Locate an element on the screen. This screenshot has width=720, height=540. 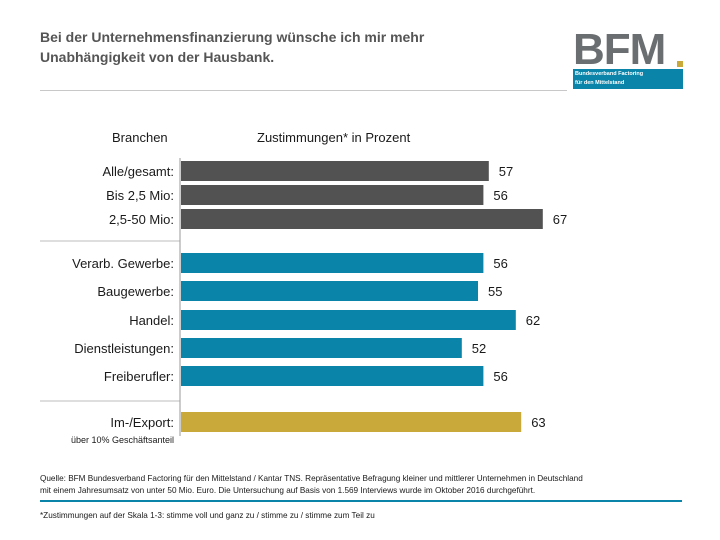
value-label: 57 is located at coordinates (506, 171).